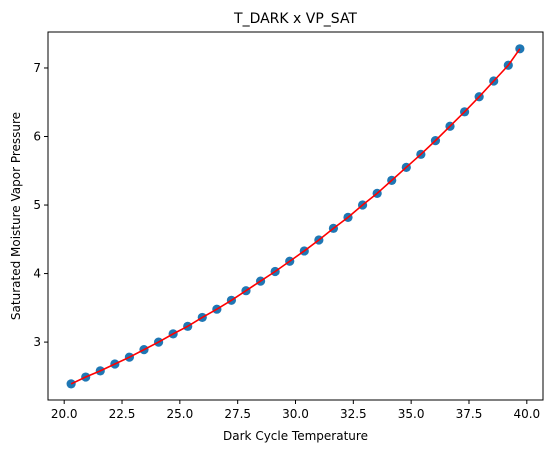  I want to click on x-tick-label: 25.0, so click(179, 414).